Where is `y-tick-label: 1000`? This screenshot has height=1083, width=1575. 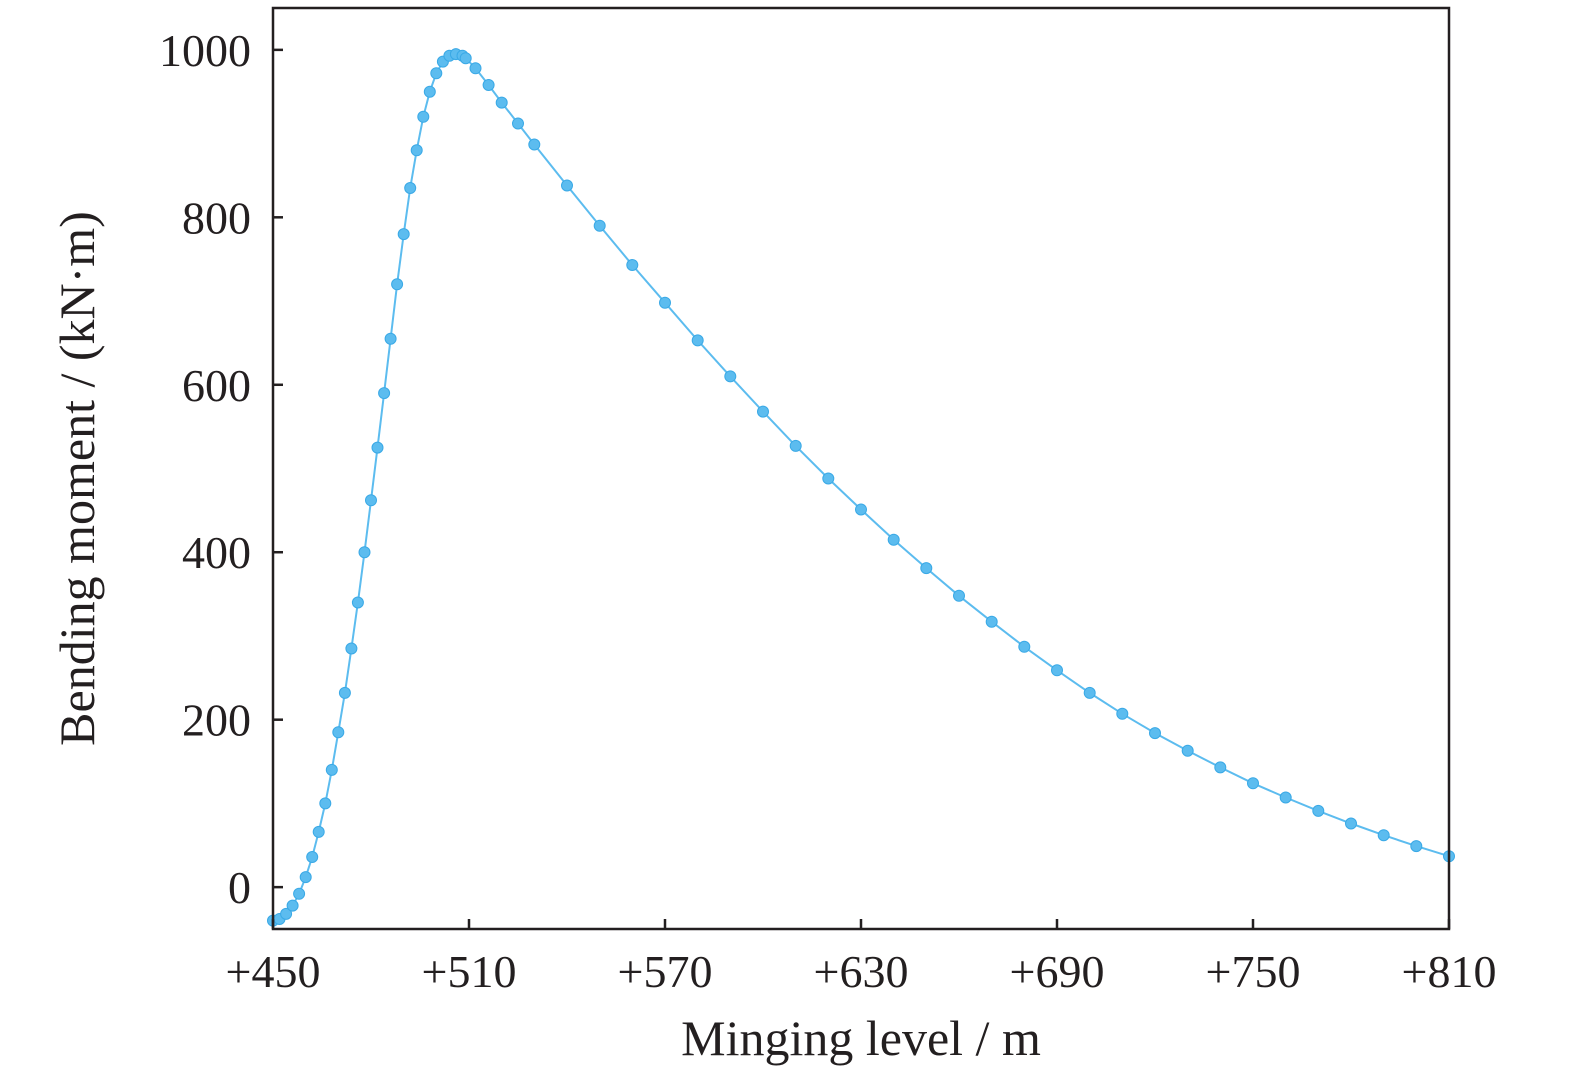 y-tick-label: 1000 is located at coordinates (205, 50).